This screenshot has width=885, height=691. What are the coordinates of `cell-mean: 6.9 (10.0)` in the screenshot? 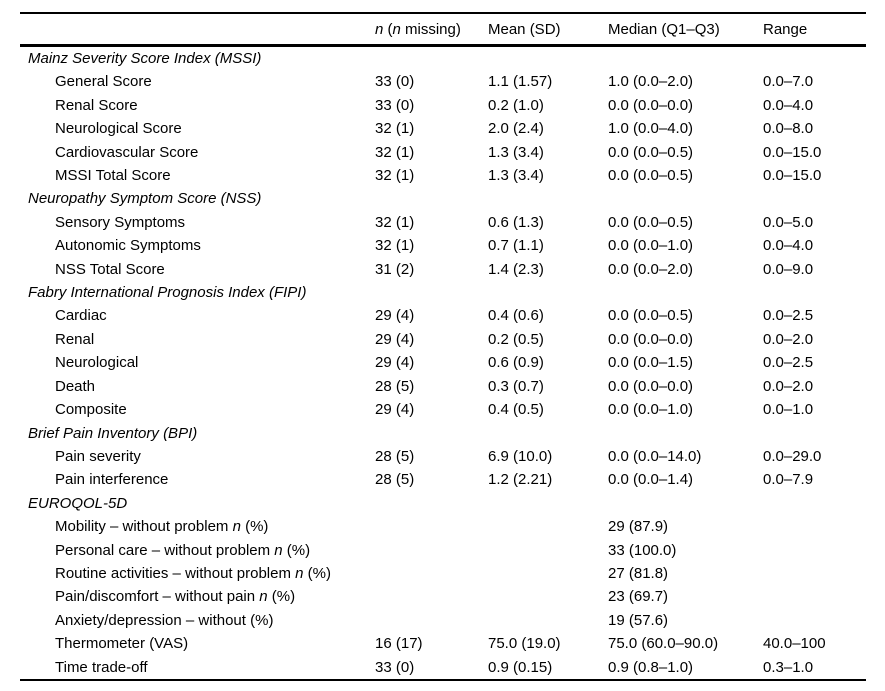 It's located at (520, 456).